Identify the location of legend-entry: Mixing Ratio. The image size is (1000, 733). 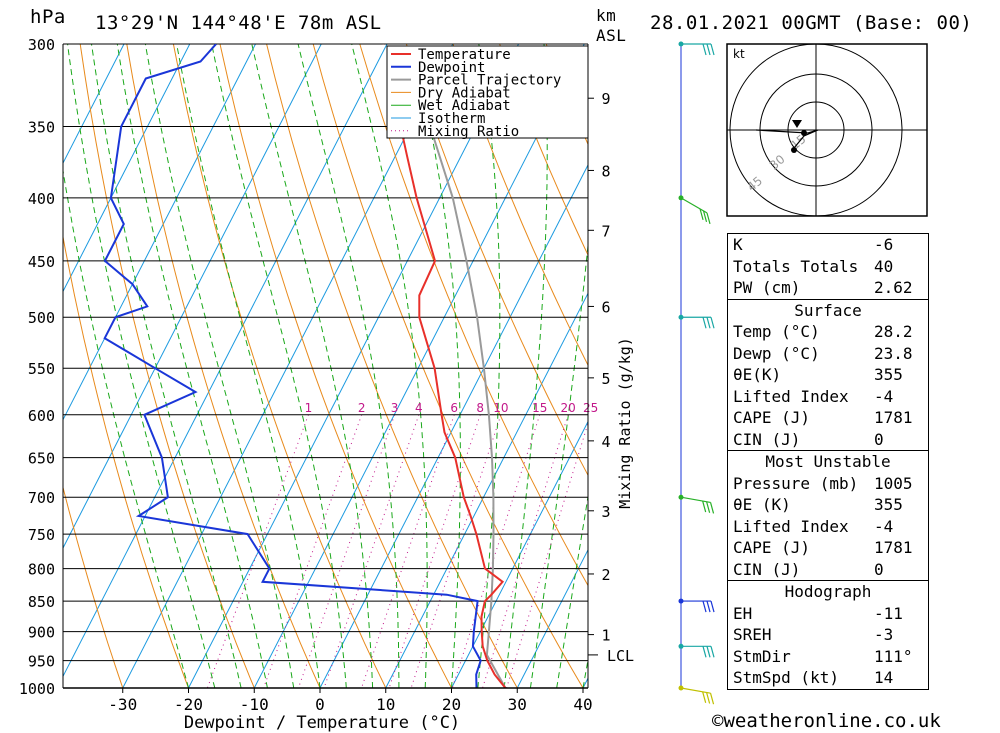
(468, 132).